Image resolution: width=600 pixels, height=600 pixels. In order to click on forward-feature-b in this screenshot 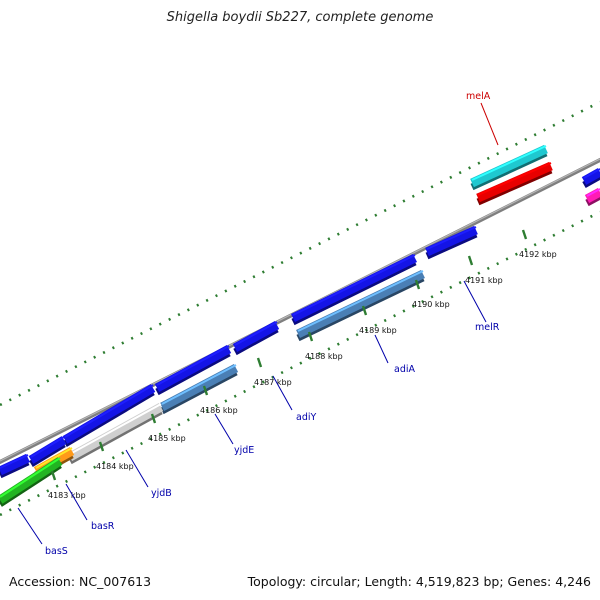, I will do `click(193, 370)`.